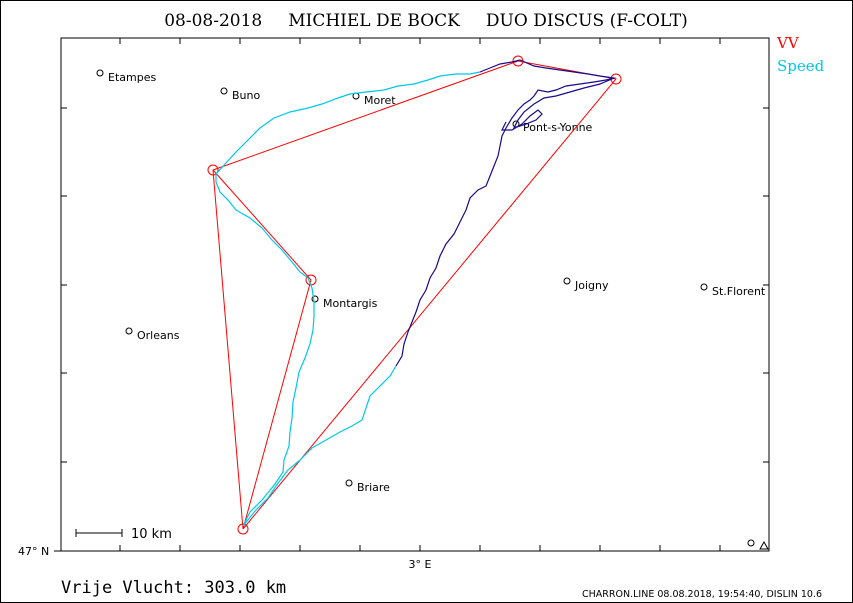  Describe the element at coordinates (350, 303) in the screenshot. I see `place-label-montargis: Montargis` at that location.